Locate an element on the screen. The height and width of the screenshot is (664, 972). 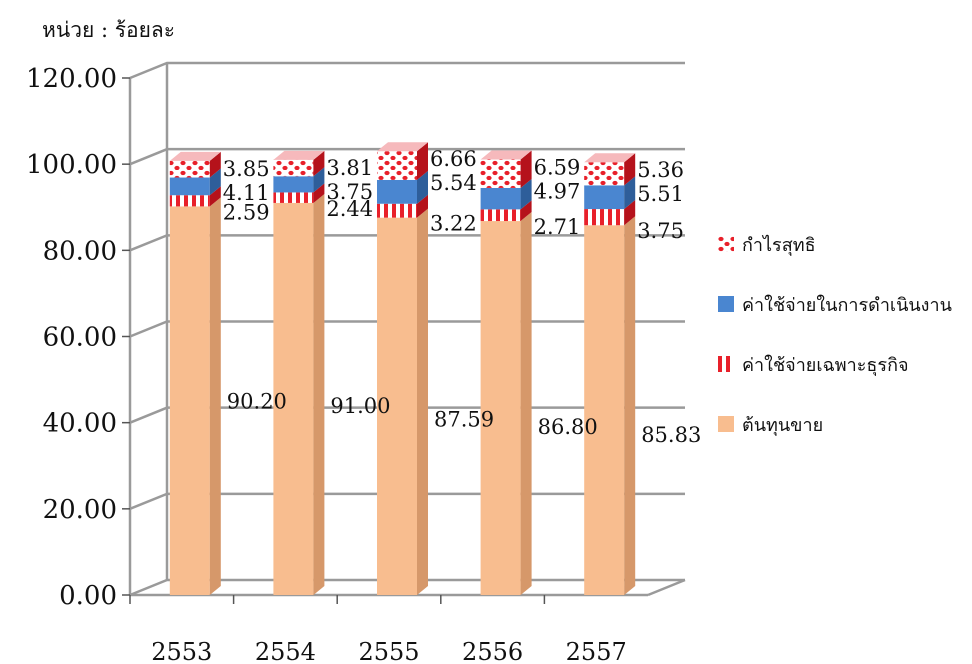
y-tick-label: 40.00 is located at coordinates (80, 424).